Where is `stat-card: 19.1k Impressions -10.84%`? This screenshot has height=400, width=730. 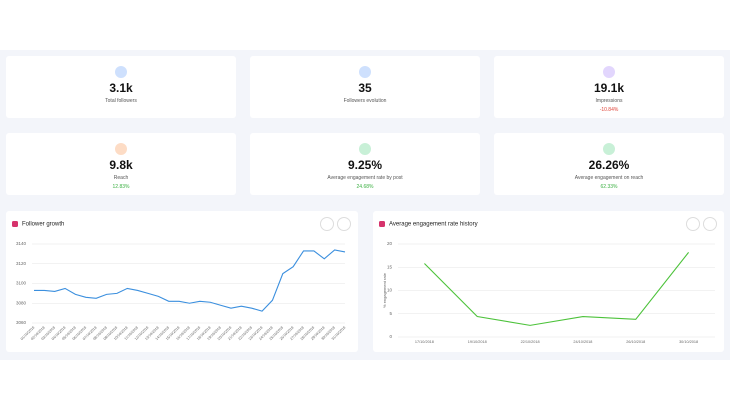
stat-card: 19.1k Impressions -10.84% is located at coordinates (609, 87).